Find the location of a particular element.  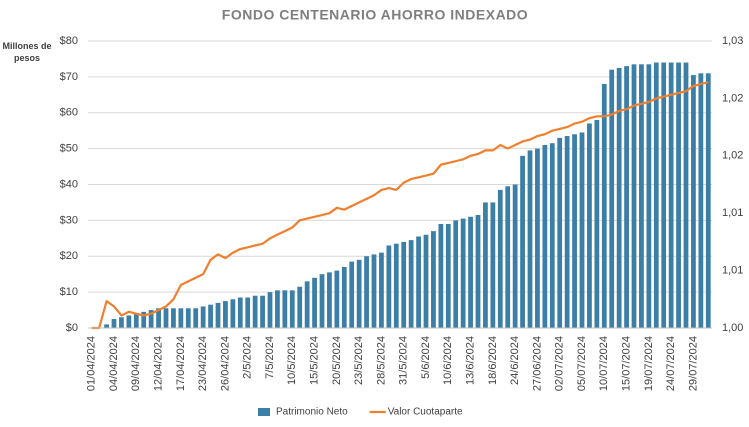

y2-tick-label: 1,01 is located at coordinates (732, 271).